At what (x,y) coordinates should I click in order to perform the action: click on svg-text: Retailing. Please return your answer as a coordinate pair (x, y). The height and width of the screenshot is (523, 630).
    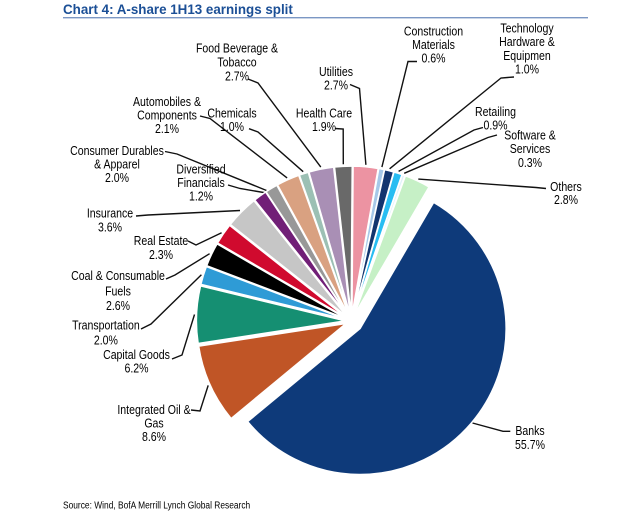
    Looking at the image, I should click on (495, 111).